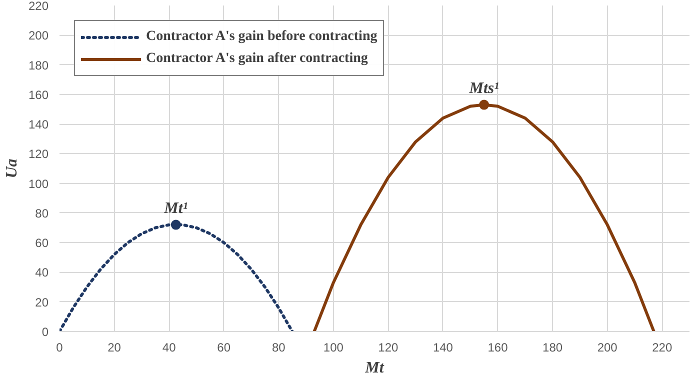  Describe the element at coordinates (42, 213) in the screenshot. I see `y-tick-label: 80` at that location.